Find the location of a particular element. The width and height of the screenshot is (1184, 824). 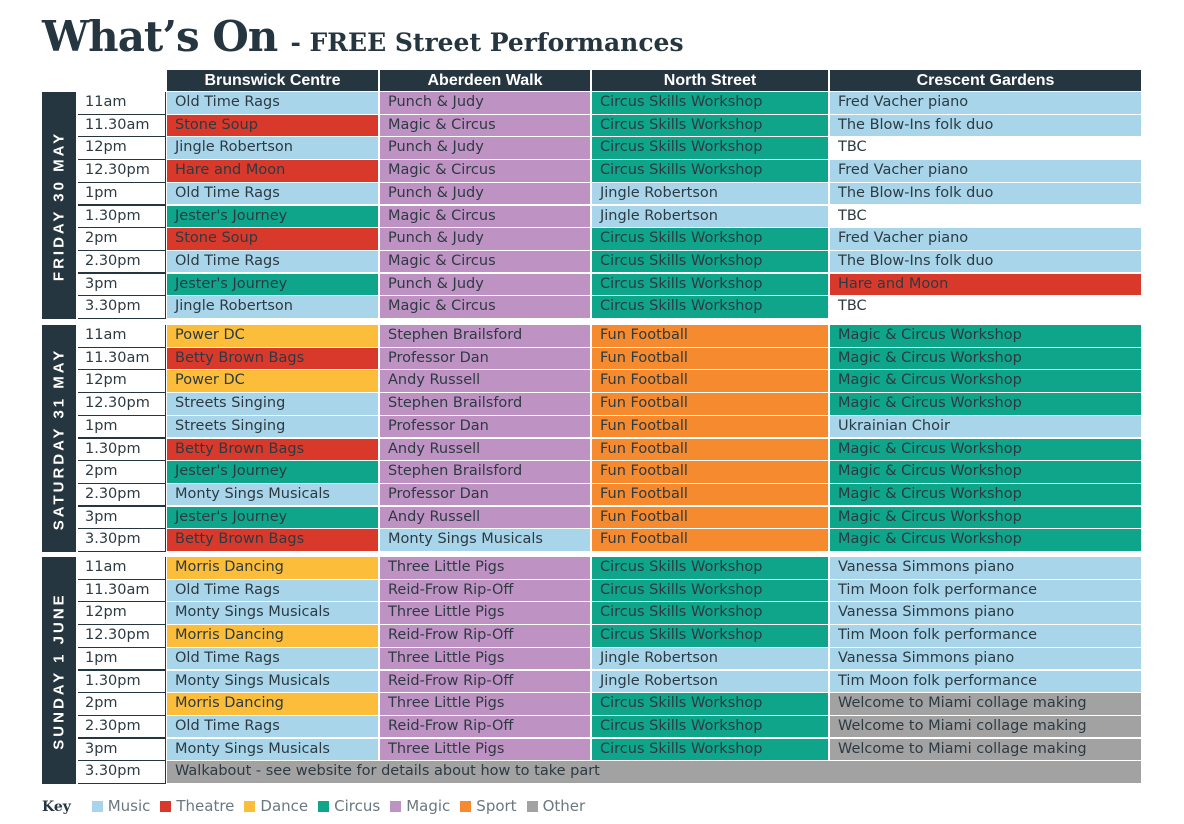

legend-item-music: Music is located at coordinates (121, 806).